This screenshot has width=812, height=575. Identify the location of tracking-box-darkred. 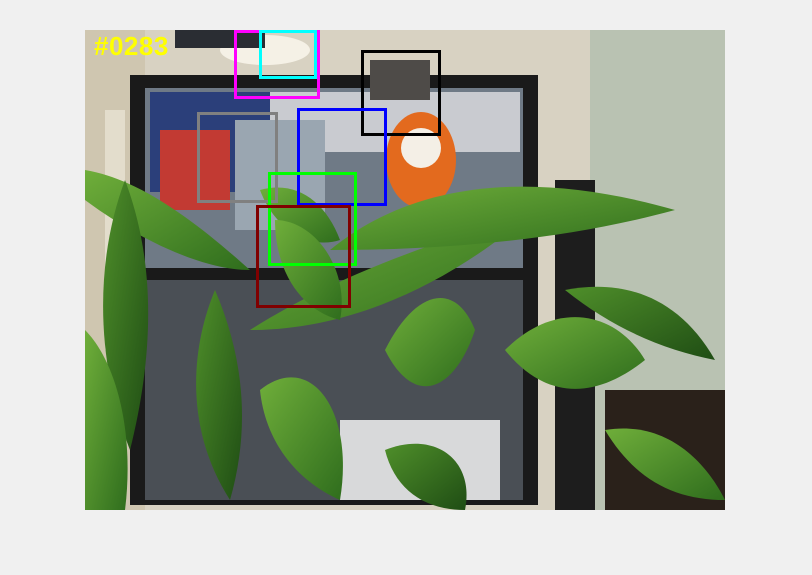
(303, 256).